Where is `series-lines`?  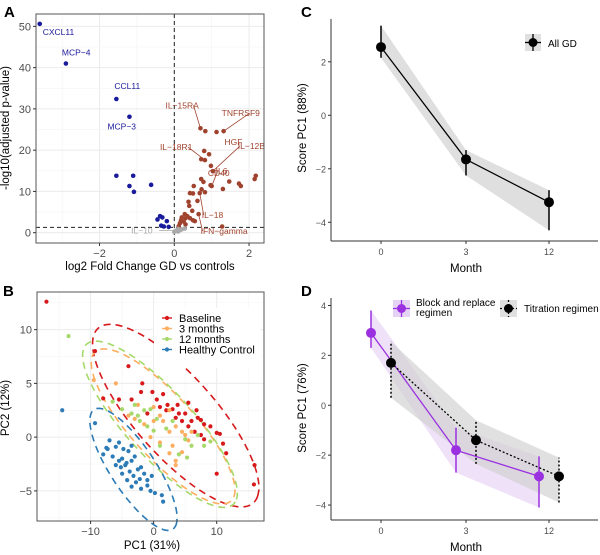 series-lines is located at coordinates (465, 409).